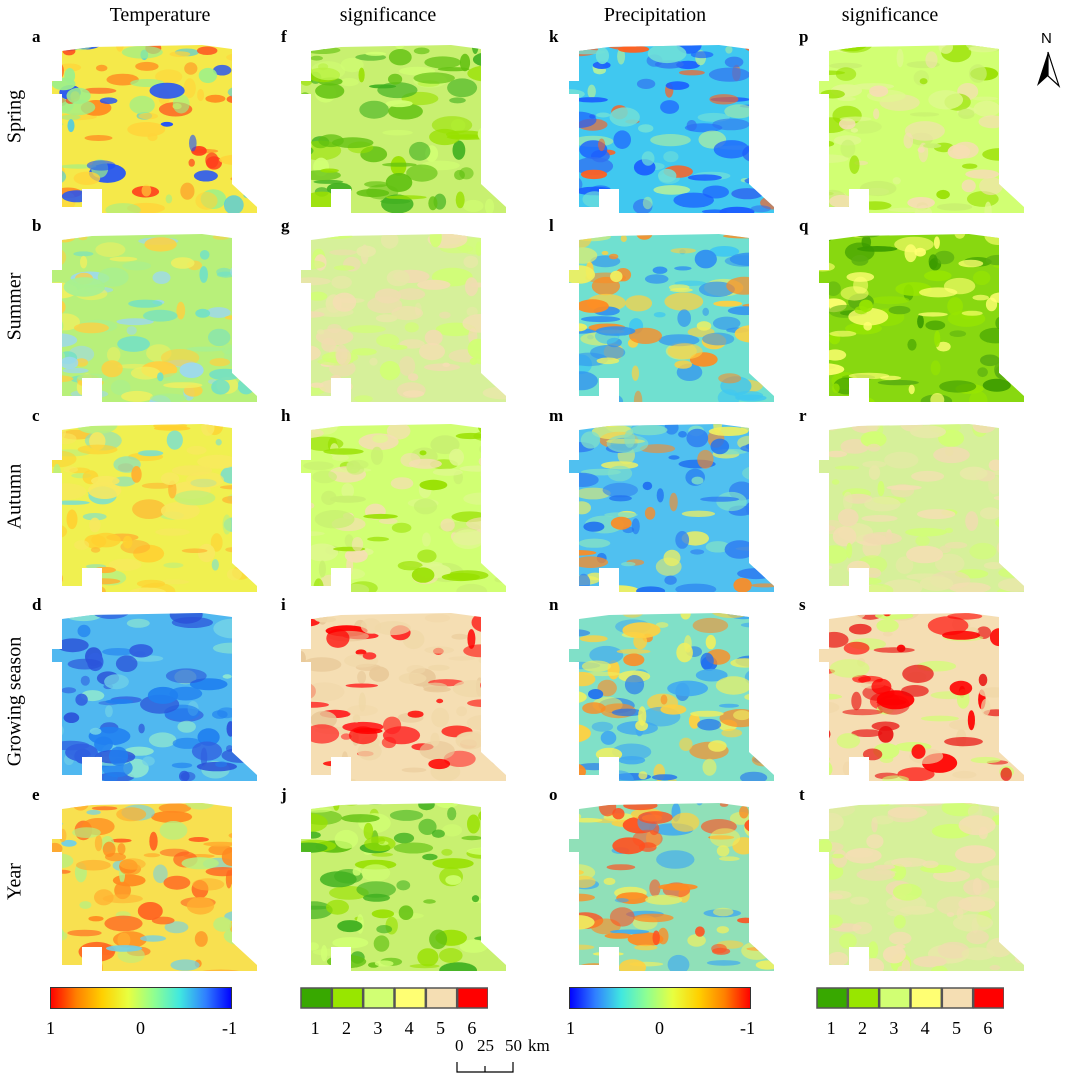 The width and height of the screenshot is (1065, 1081). Describe the element at coordinates (539, 1045) in the screenshot. I see `scale-unit: km` at that location.